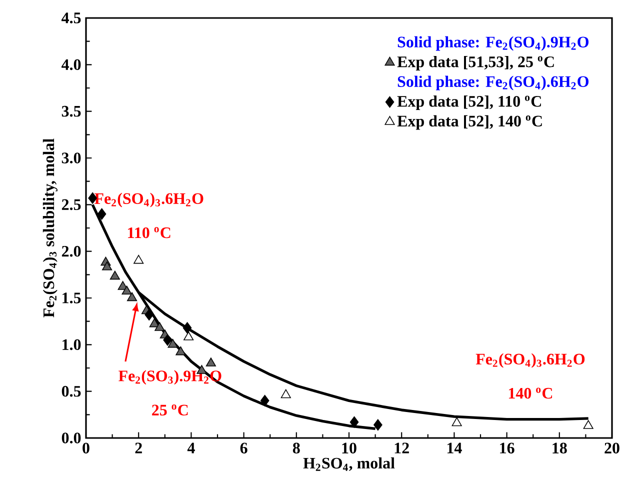  I want to click on y-tick-label: 0.5, so click(71, 391).